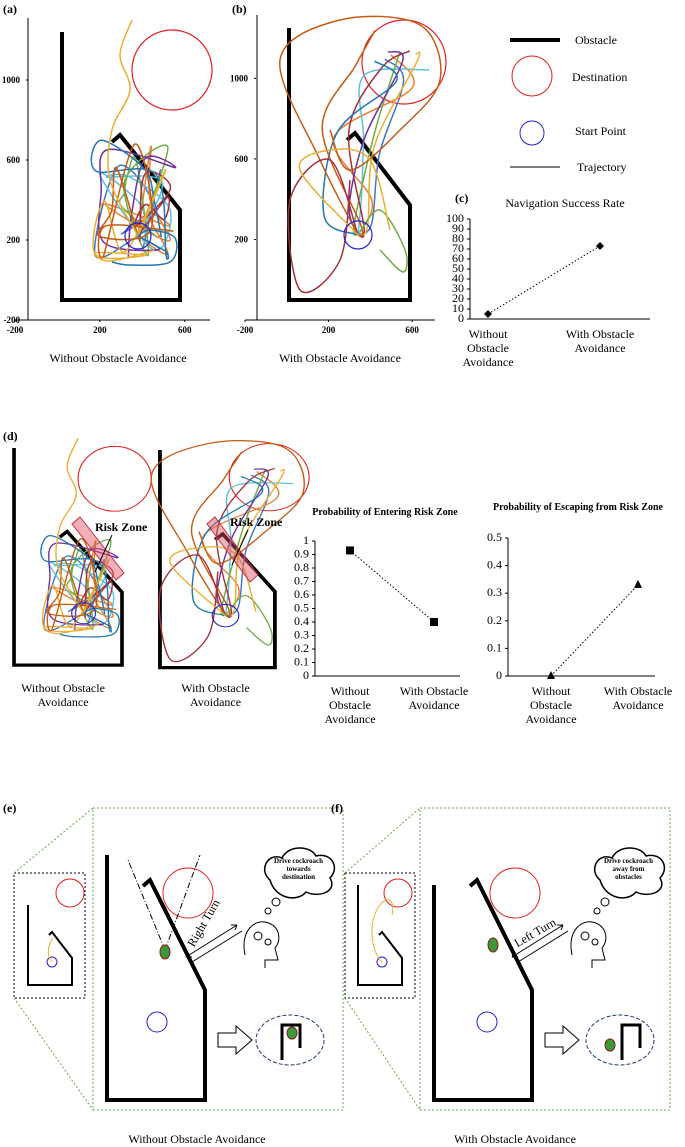  What do you see at coordinates (203, 923) in the screenshot?
I see `turn-label: Right Turn` at bounding box center [203, 923].